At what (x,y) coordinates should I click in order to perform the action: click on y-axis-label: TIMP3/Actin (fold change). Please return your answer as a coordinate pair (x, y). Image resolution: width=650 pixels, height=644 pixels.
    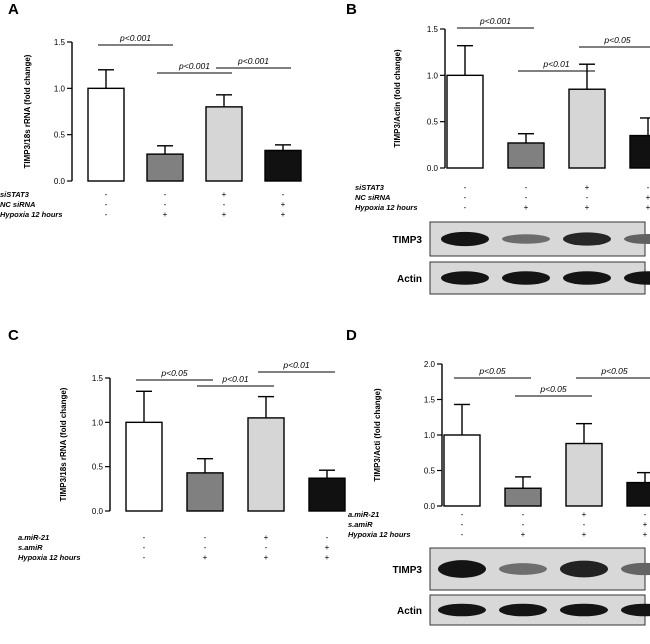
    Looking at the image, I should click on (397, 98).